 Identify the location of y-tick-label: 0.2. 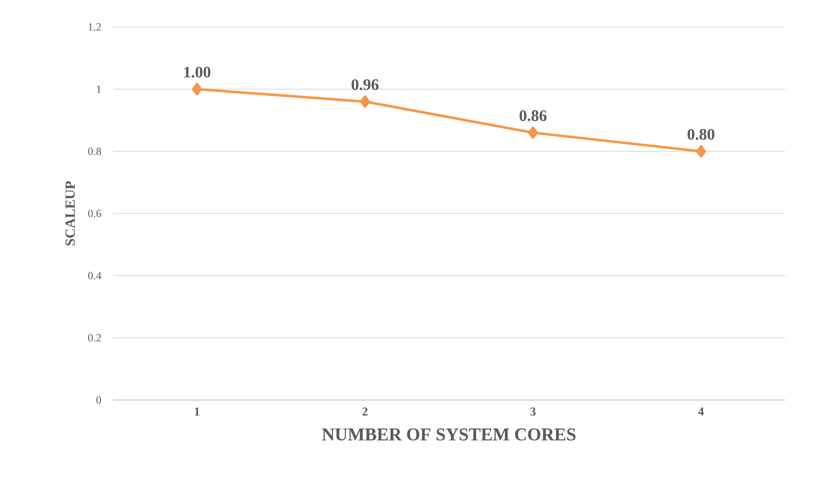
(94, 338).